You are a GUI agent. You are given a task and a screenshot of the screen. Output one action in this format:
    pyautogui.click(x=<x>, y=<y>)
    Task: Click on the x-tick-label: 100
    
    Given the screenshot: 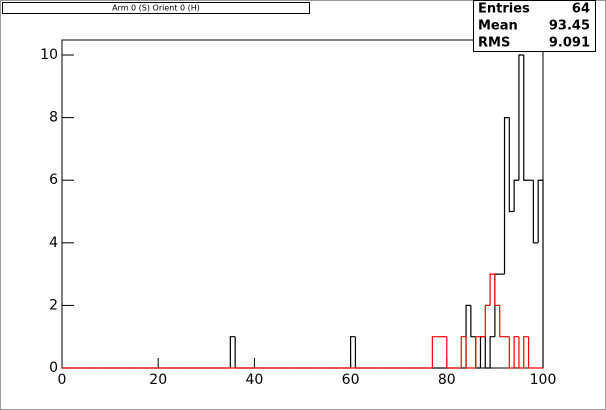 What is the action you would take?
    pyautogui.click(x=543, y=380)
    